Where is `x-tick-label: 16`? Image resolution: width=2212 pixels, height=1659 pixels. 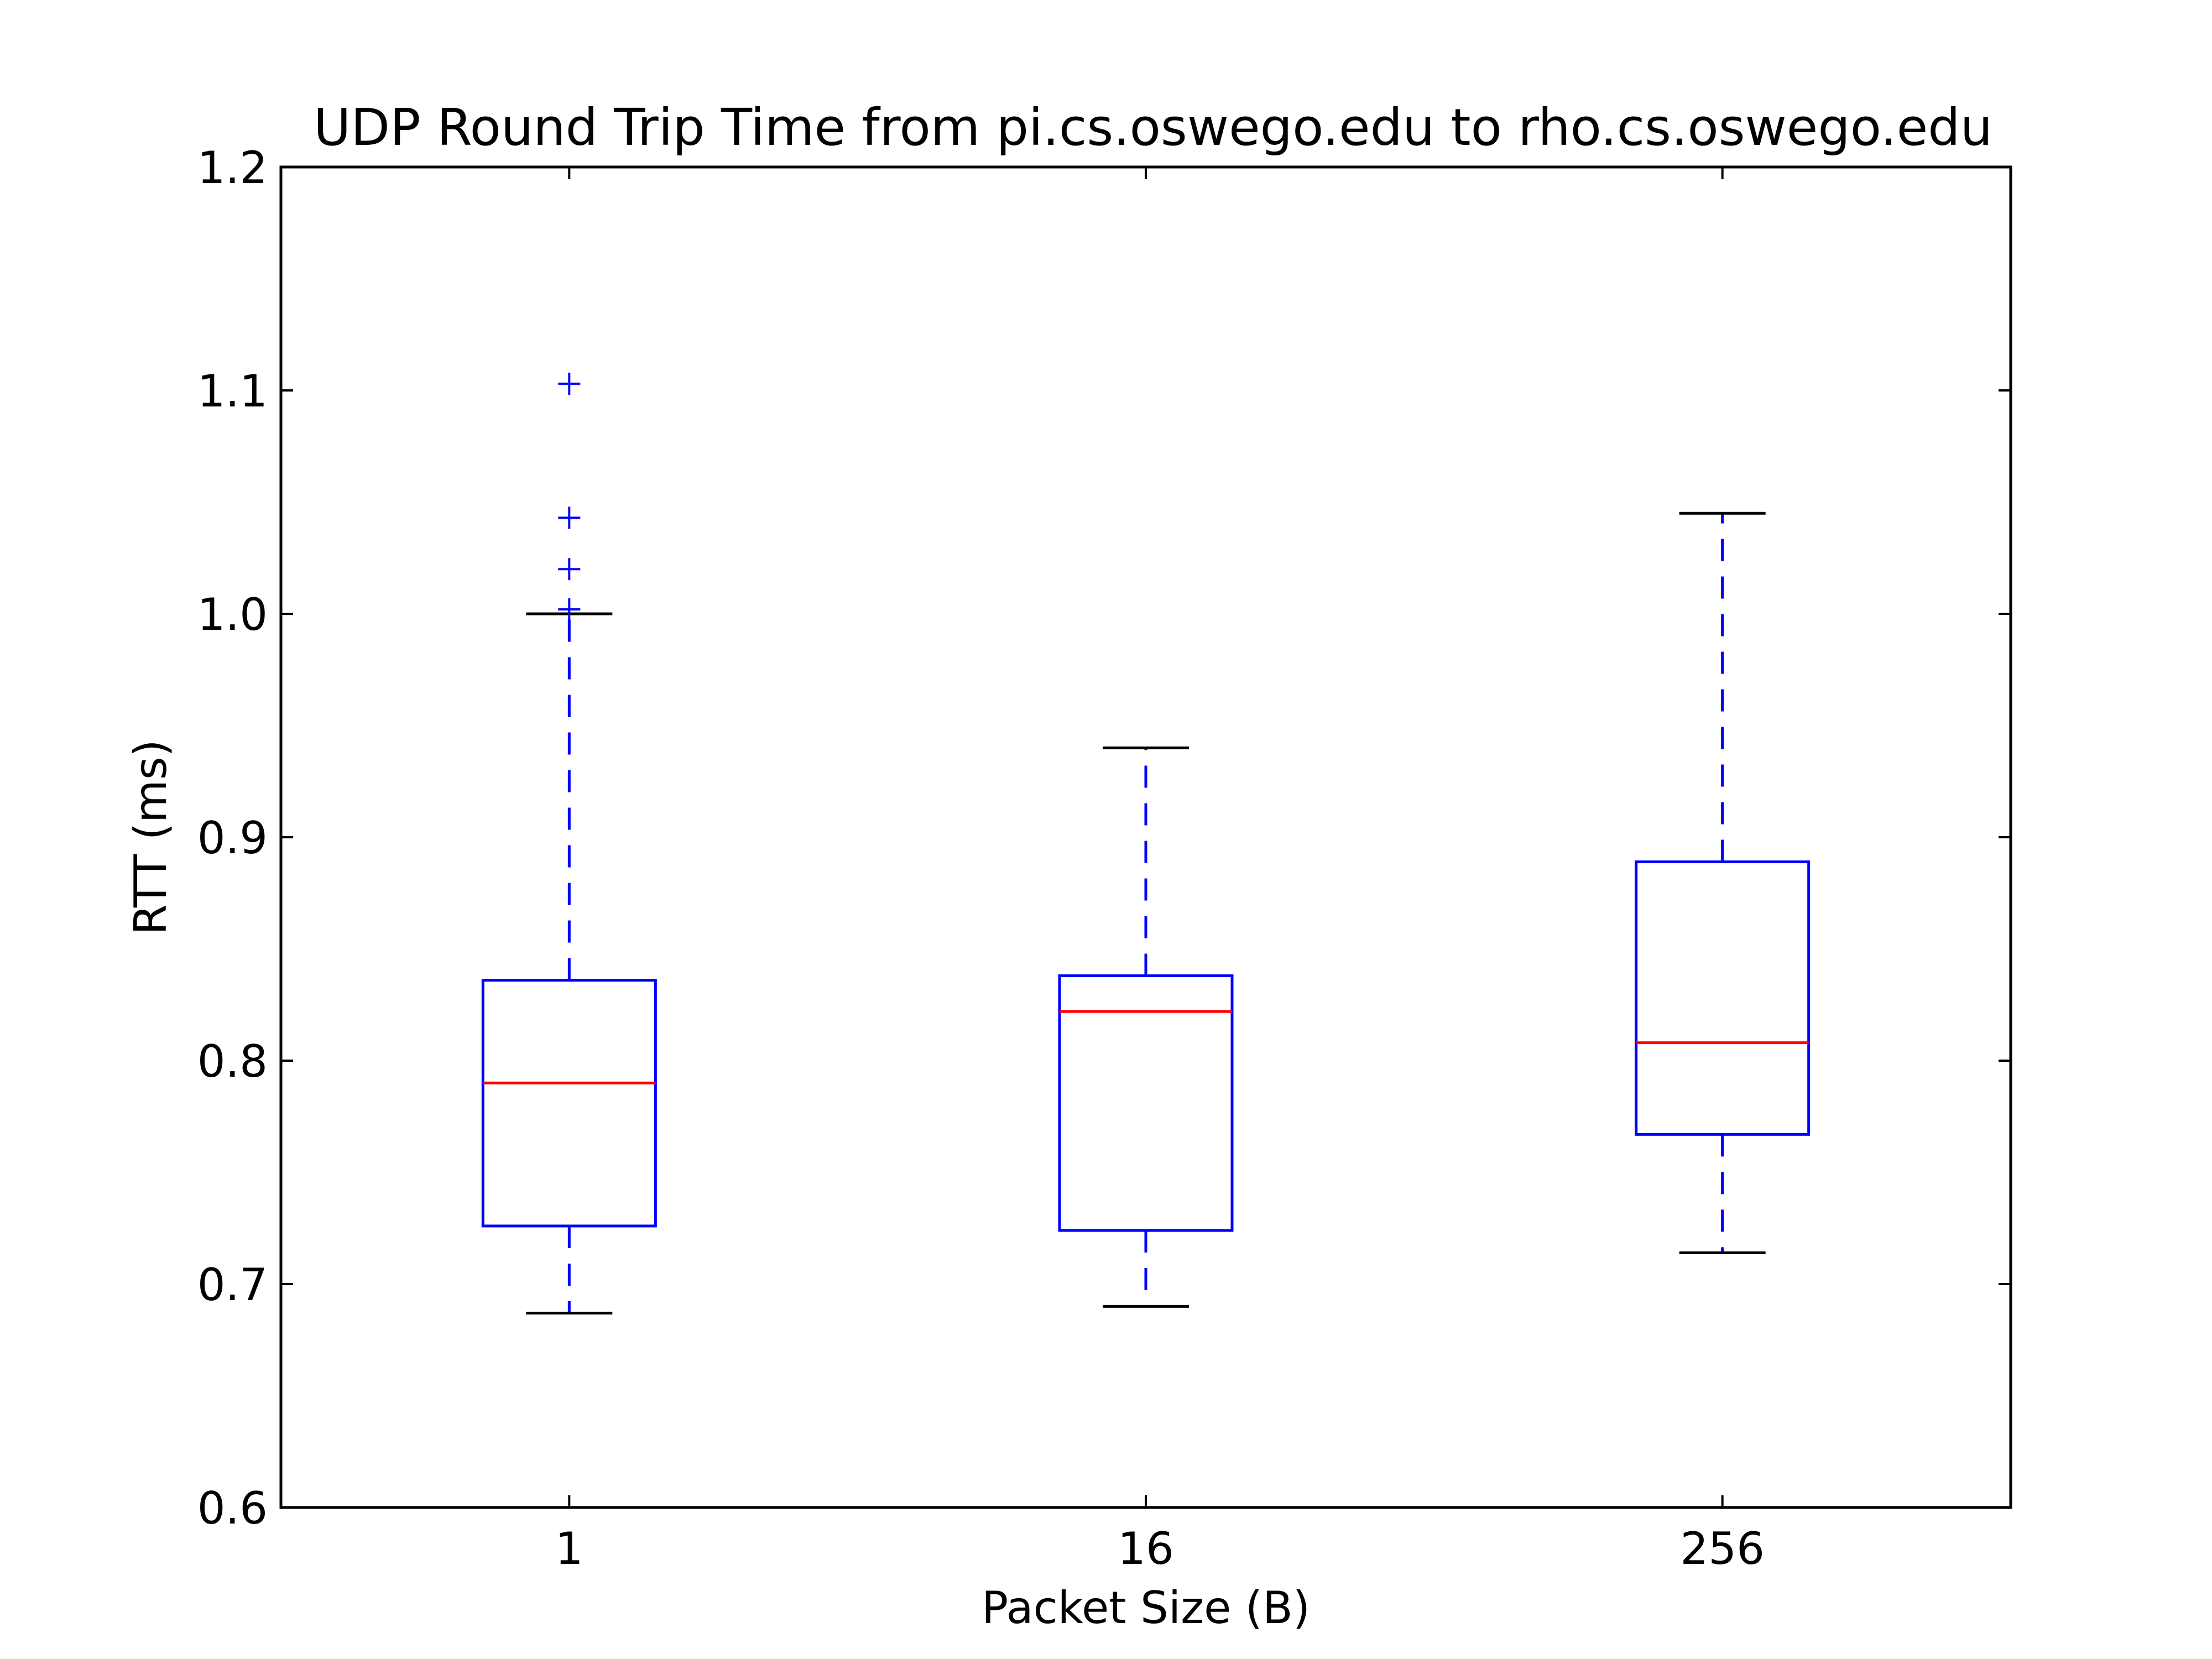
x-tick-label: 16 is located at coordinates (1146, 1549).